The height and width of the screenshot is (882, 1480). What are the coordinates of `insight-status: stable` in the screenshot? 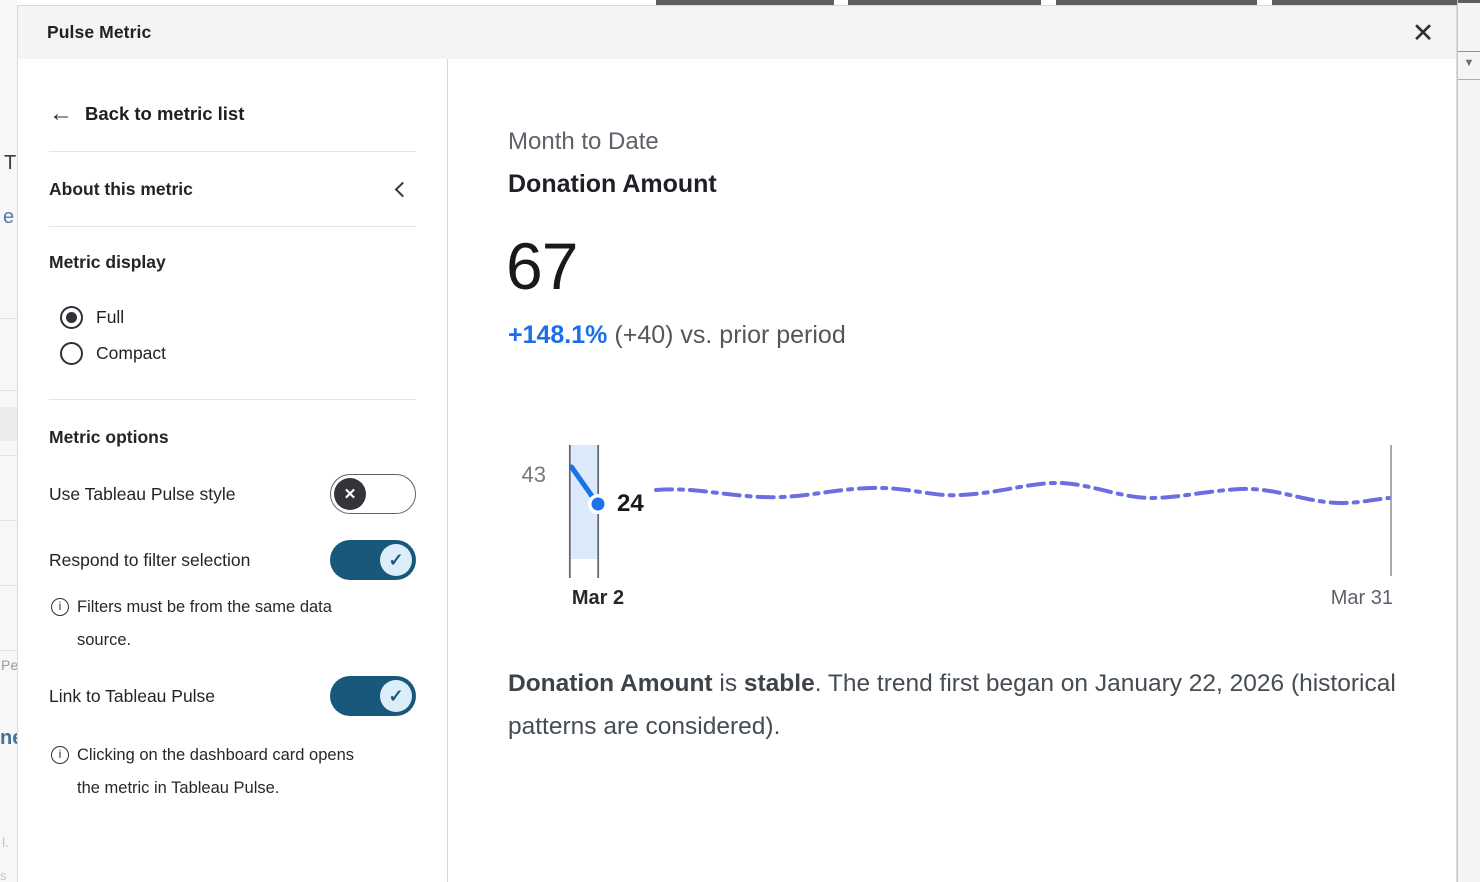 It's located at (779, 683).